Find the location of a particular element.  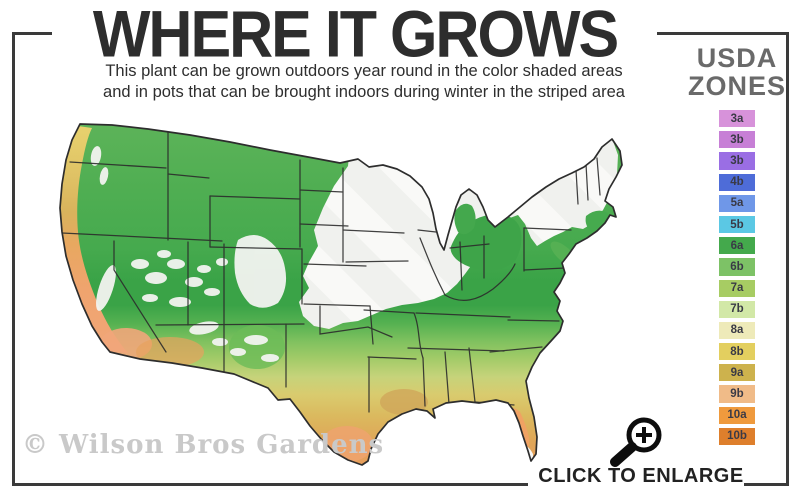

frame-border-left is located at coordinates (13, 259).